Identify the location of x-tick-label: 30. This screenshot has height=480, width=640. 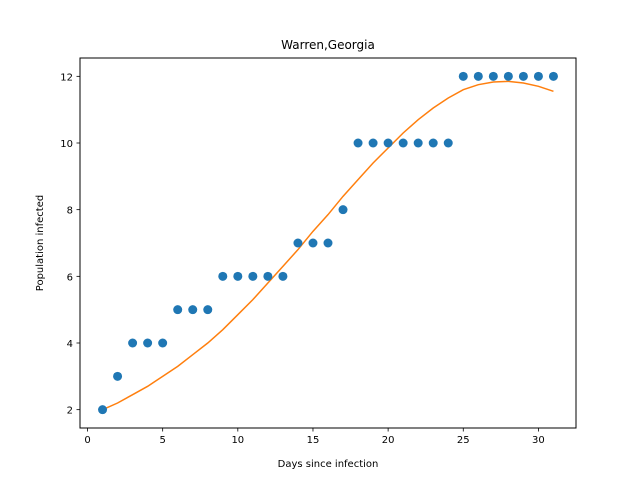
(538, 440).